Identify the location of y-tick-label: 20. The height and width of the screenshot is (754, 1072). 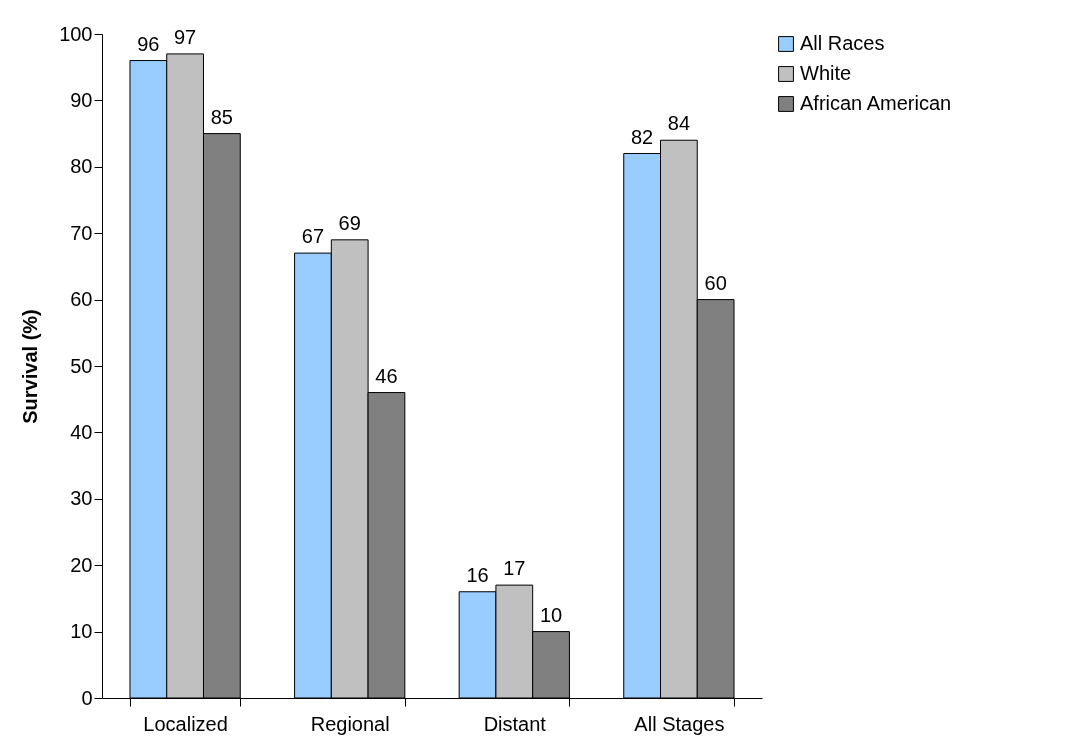
(81, 564).